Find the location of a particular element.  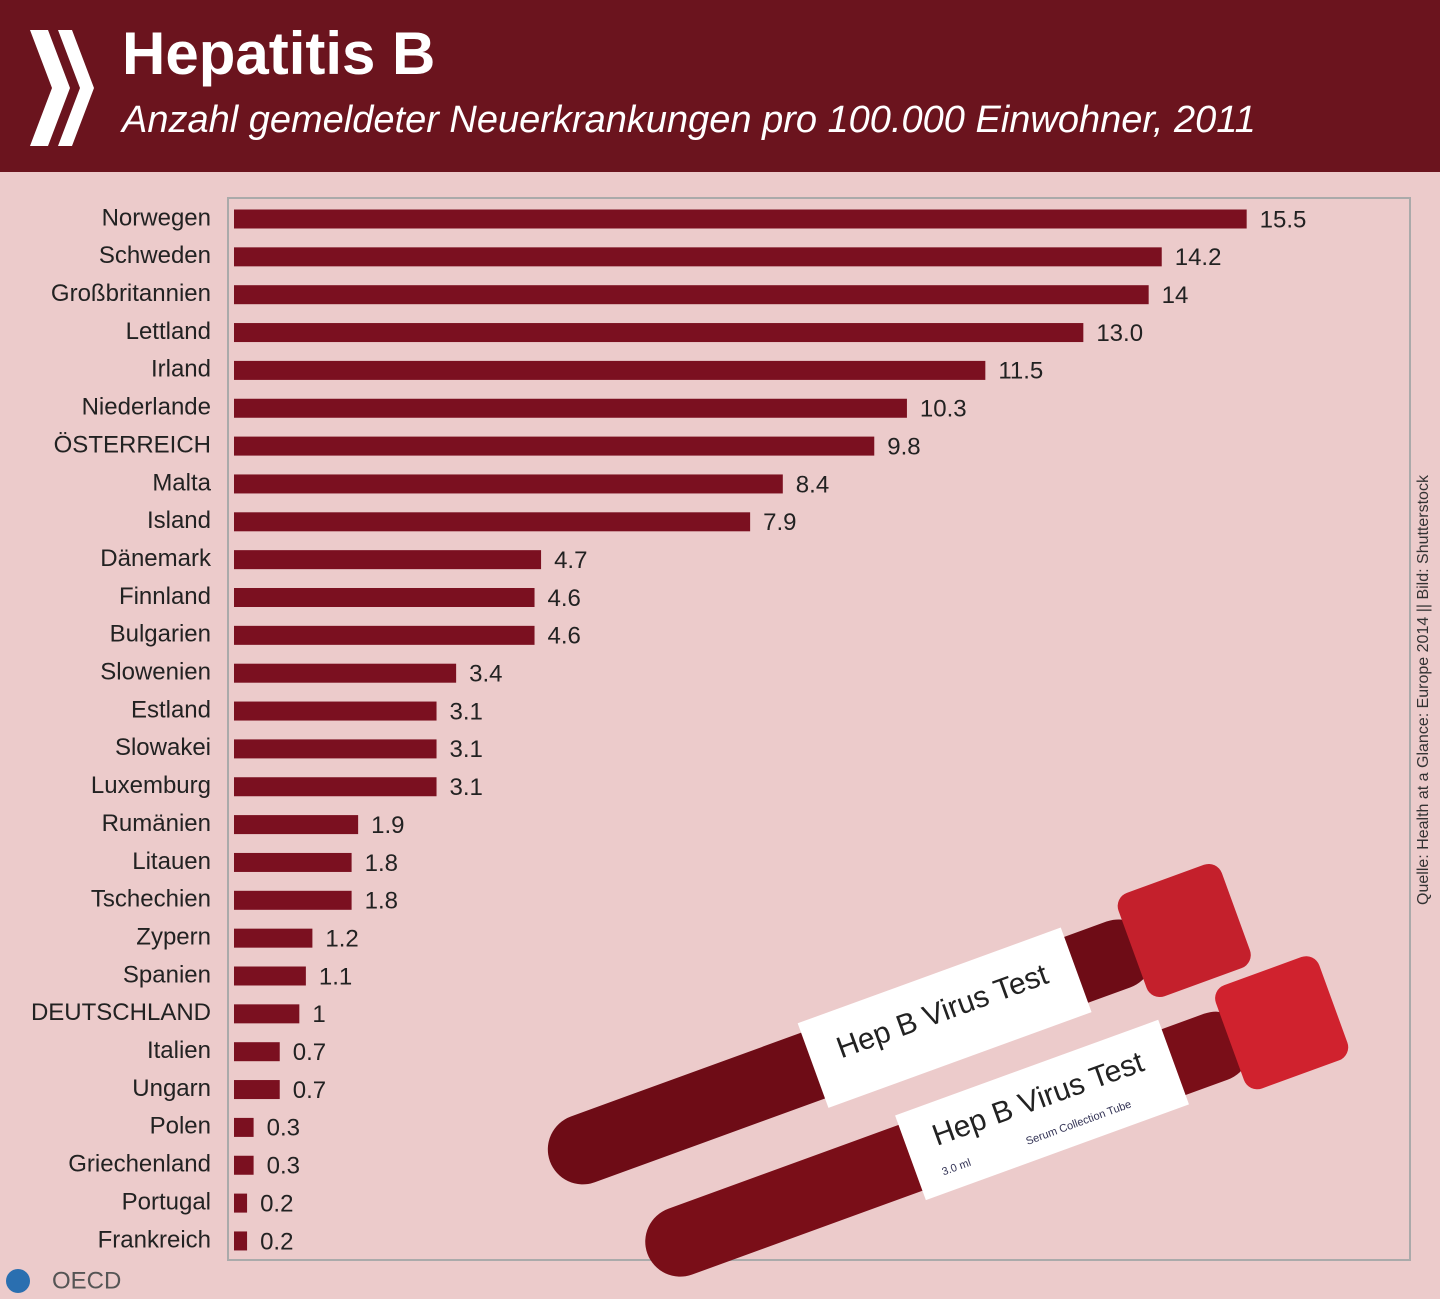

category-label: Norwegen is located at coordinates (156, 217).